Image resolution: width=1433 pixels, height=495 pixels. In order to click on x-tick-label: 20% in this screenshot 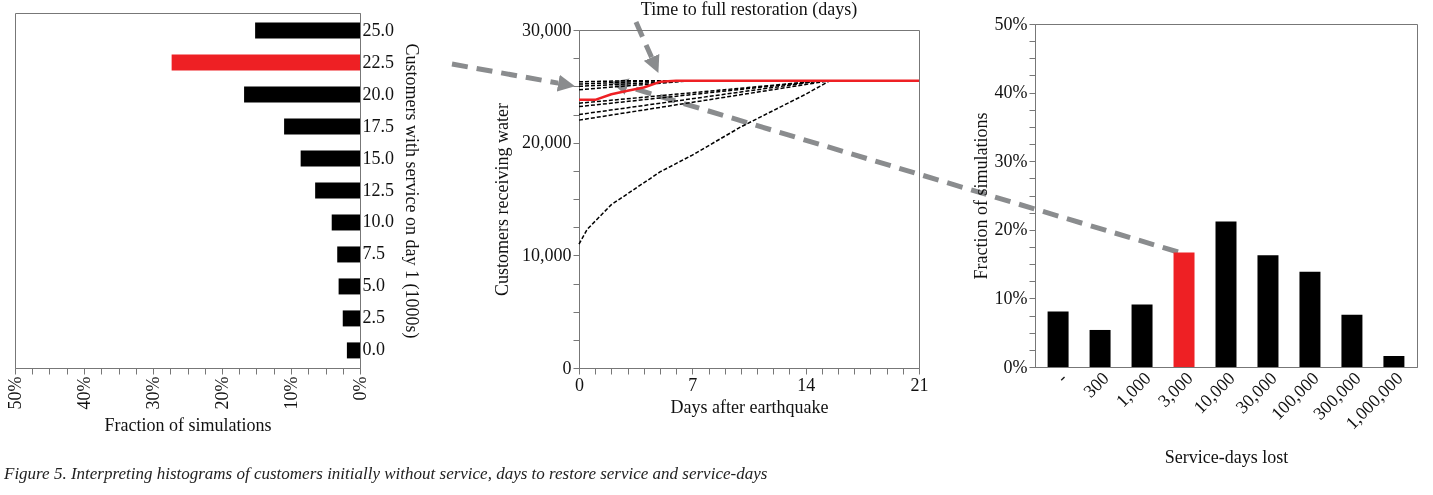, I will do `click(221, 393)`.